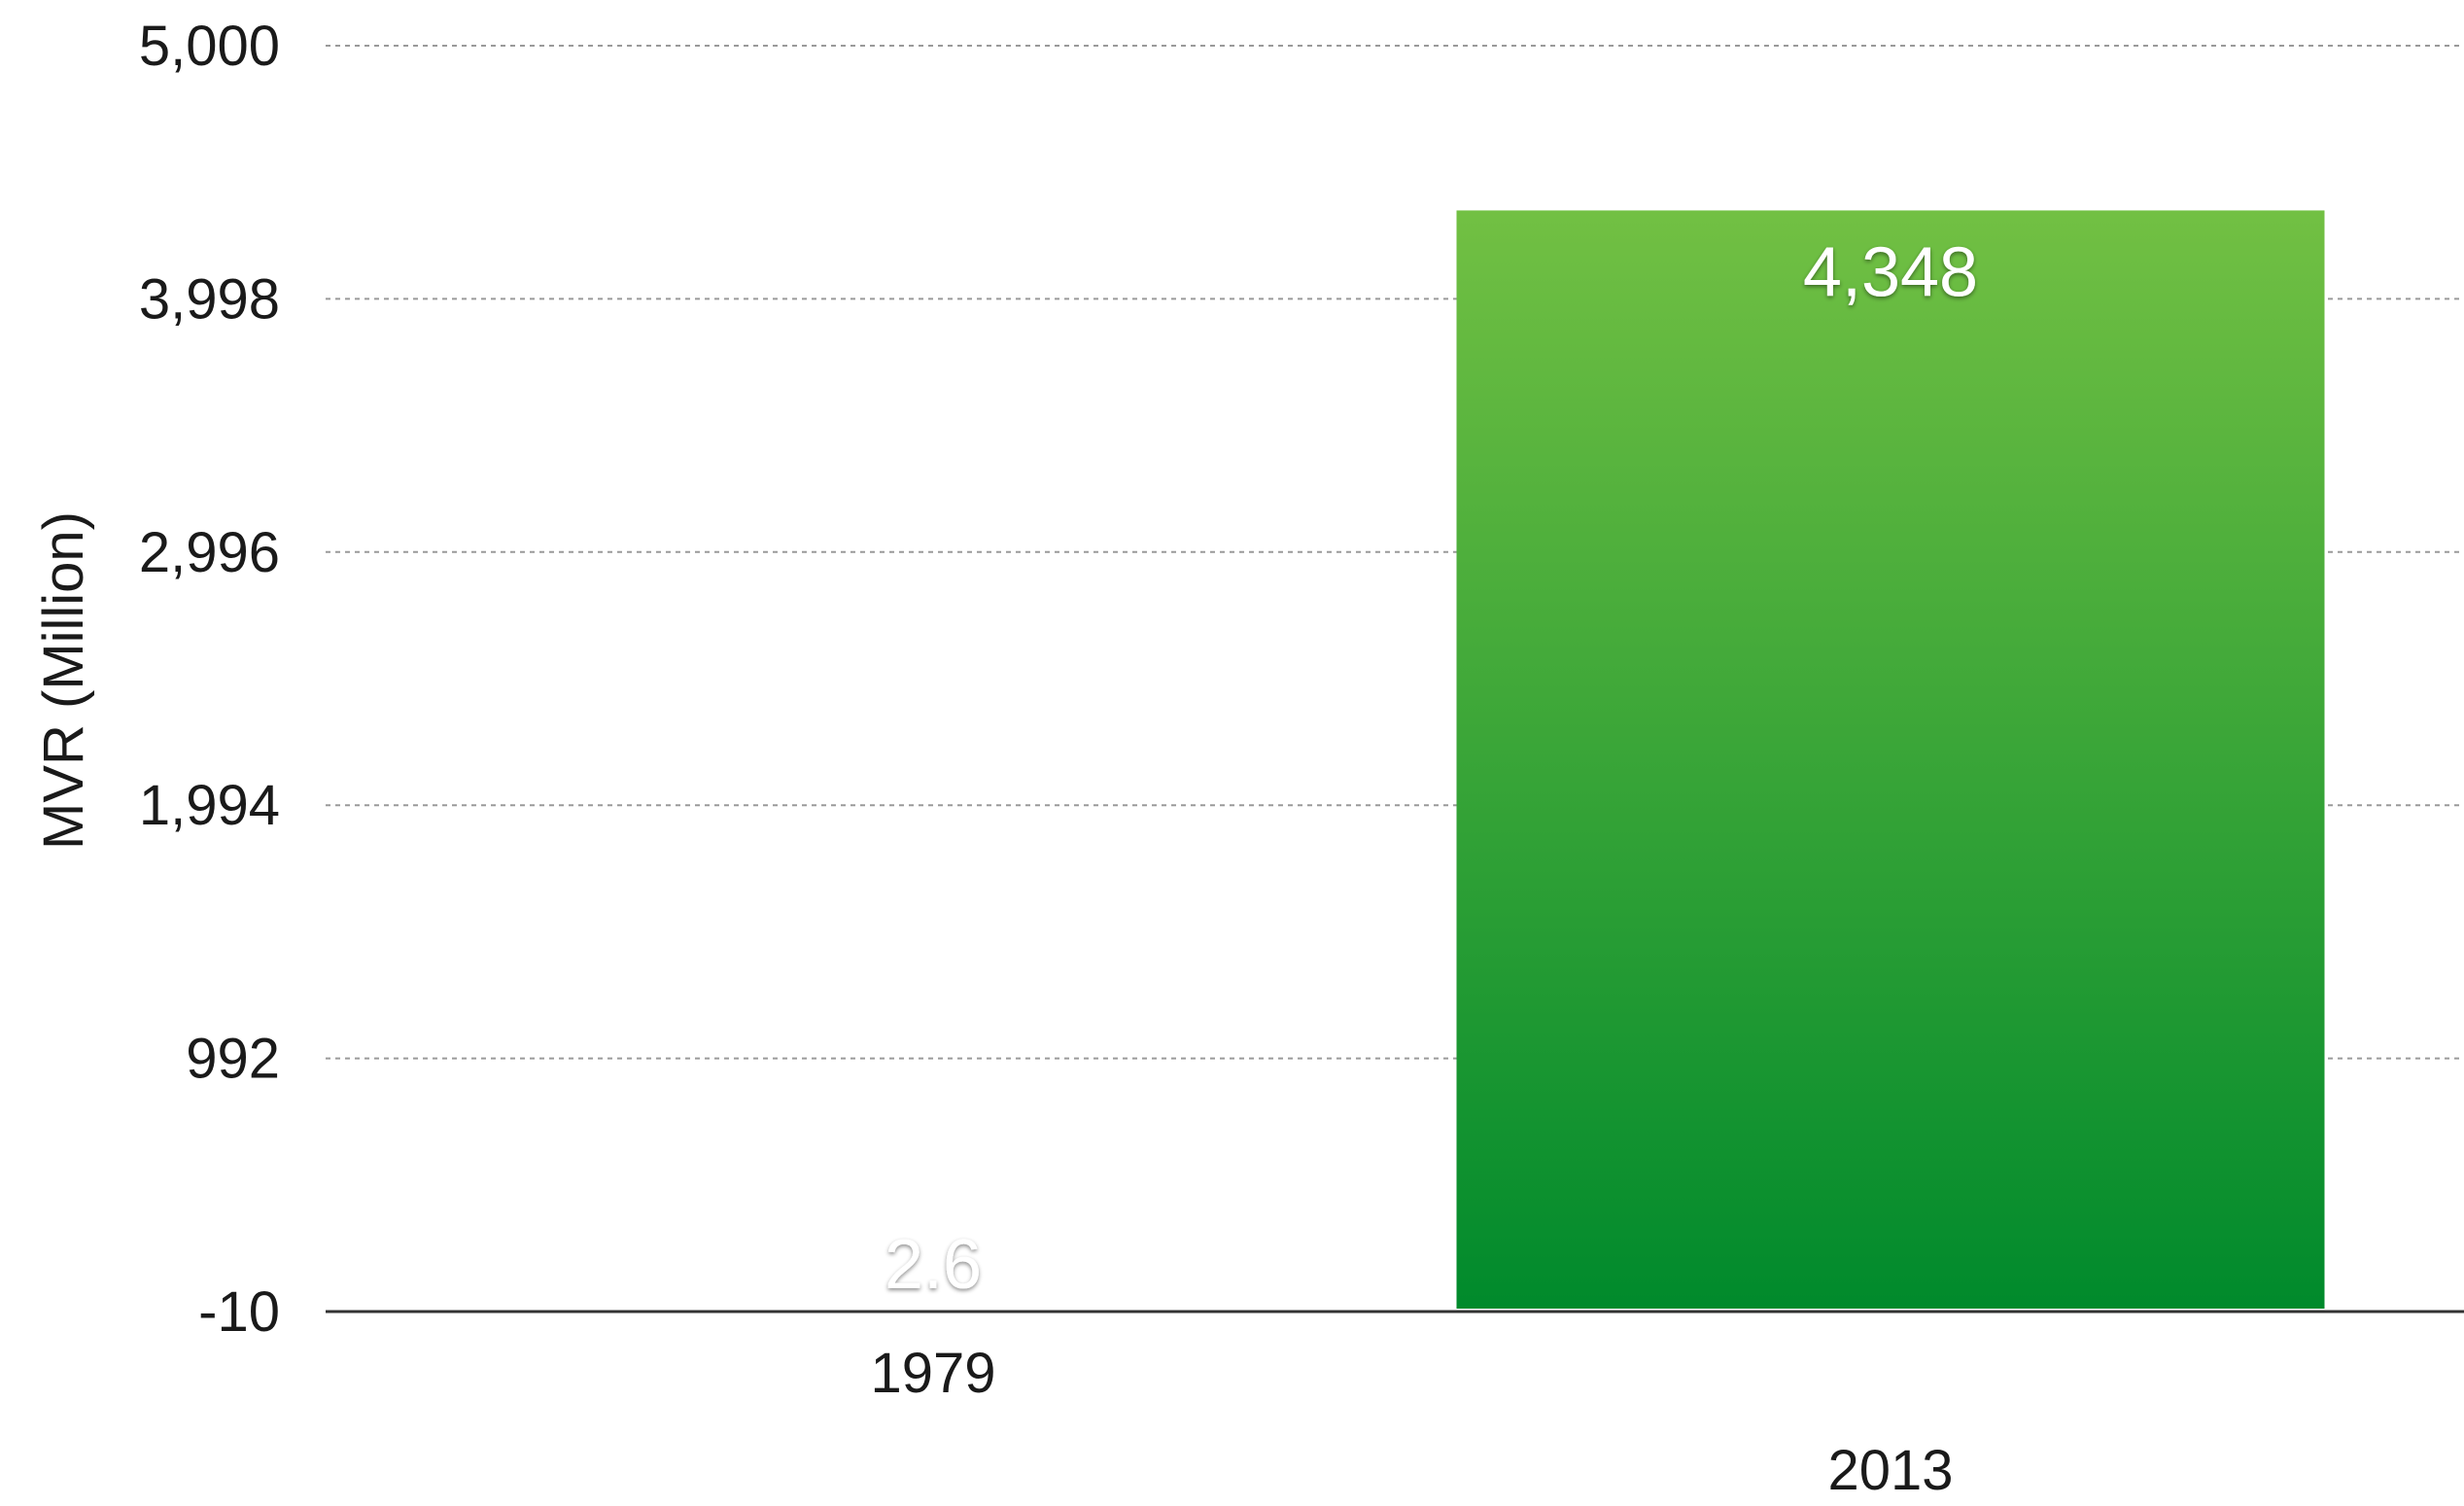 The image size is (2464, 1506). Describe the element at coordinates (1890, 272) in the screenshot. I see `bar-data-label: 4,348` at that location.